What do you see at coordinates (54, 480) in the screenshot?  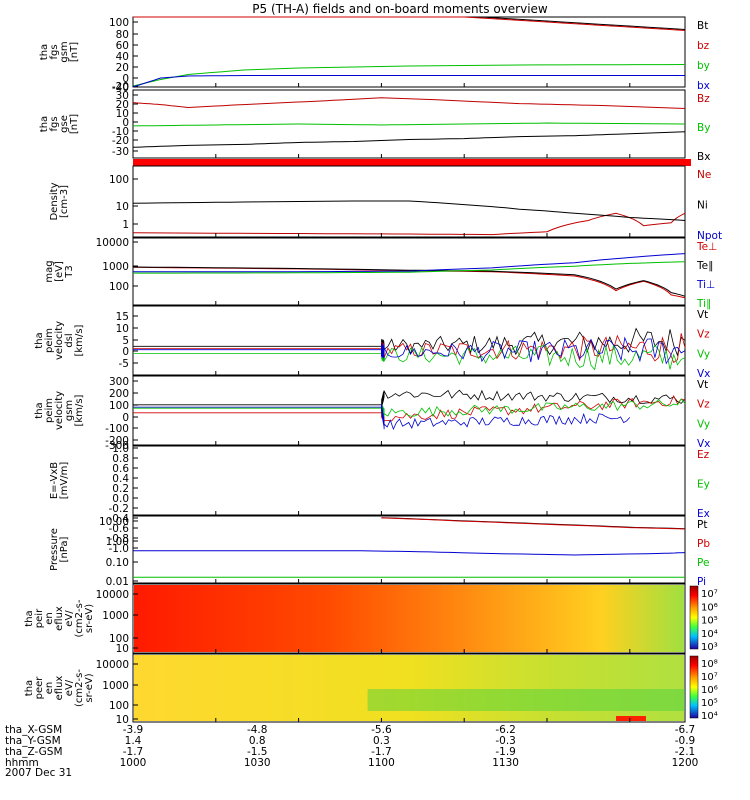 I see `y-axis-label: E=-VxB` at bounding box center [54, 480].